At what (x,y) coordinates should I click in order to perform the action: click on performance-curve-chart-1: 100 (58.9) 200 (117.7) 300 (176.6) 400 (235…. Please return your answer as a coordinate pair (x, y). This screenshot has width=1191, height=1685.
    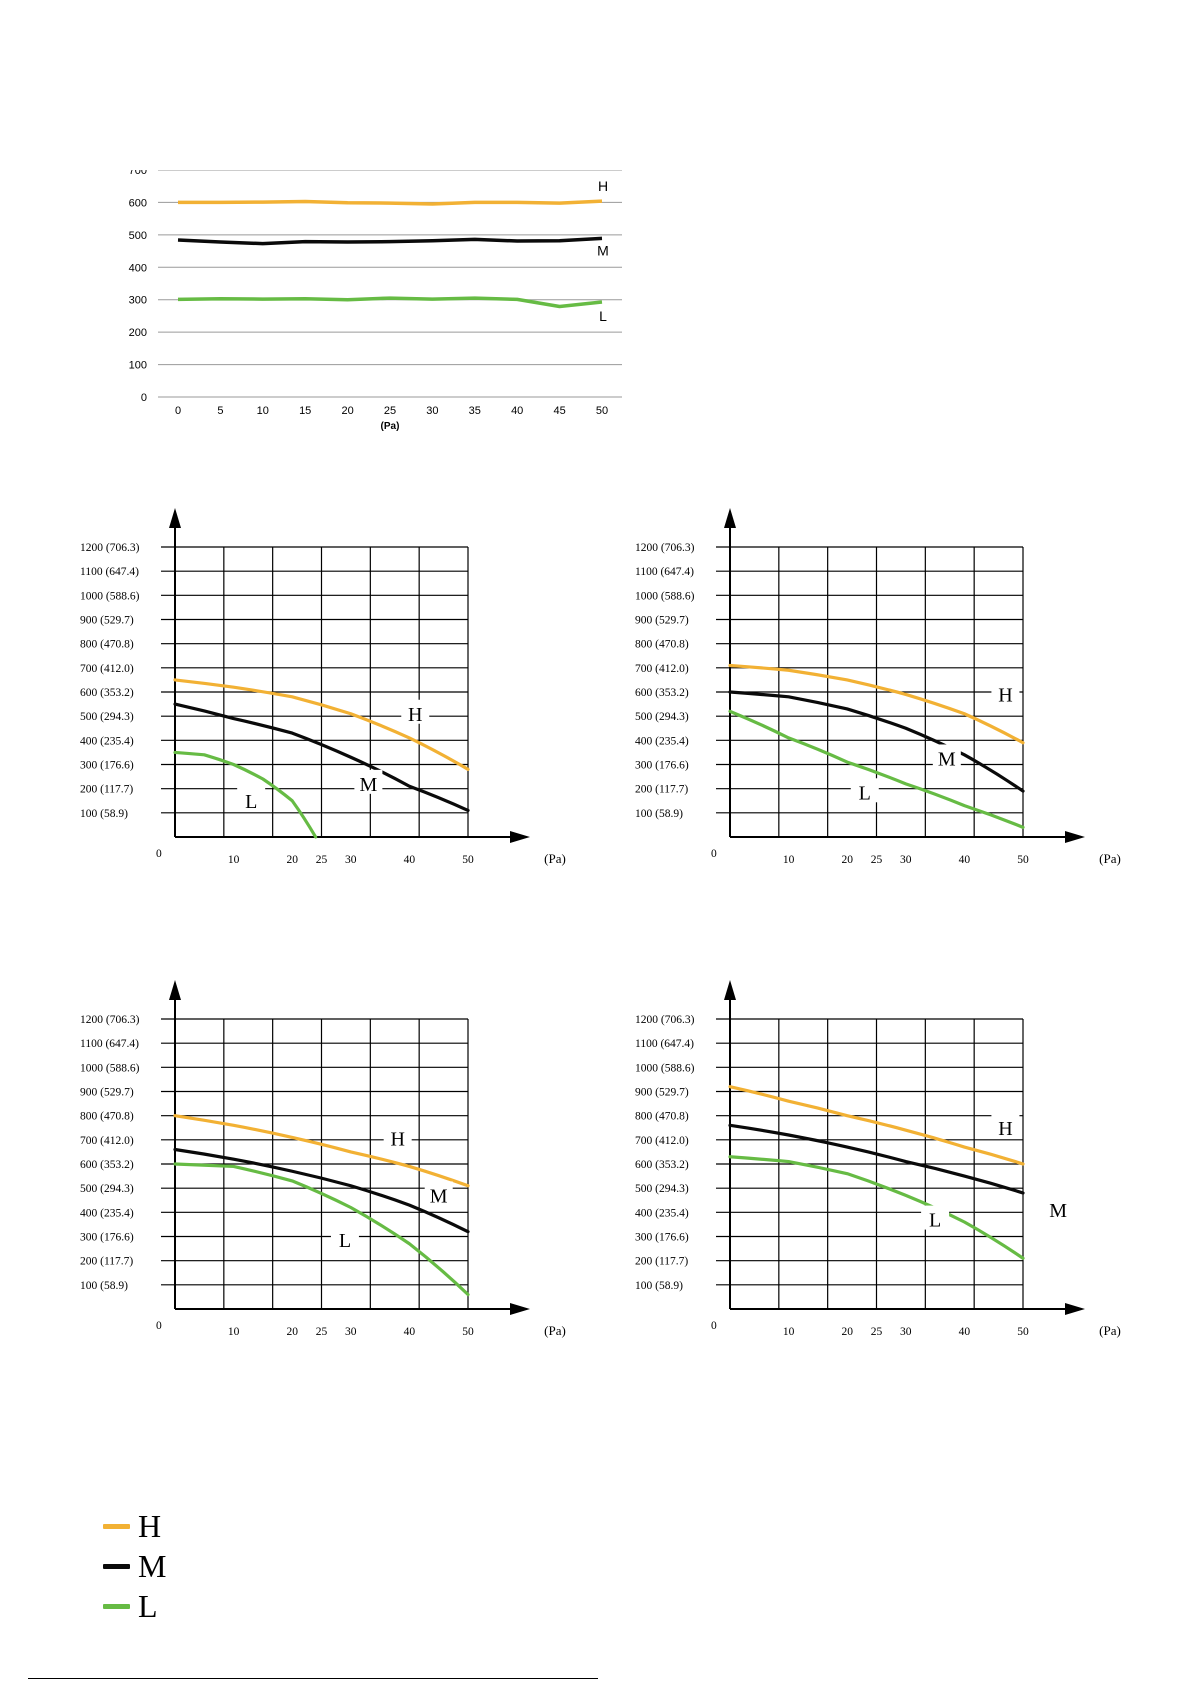
    Looking at the image, I should click on (323, 687).